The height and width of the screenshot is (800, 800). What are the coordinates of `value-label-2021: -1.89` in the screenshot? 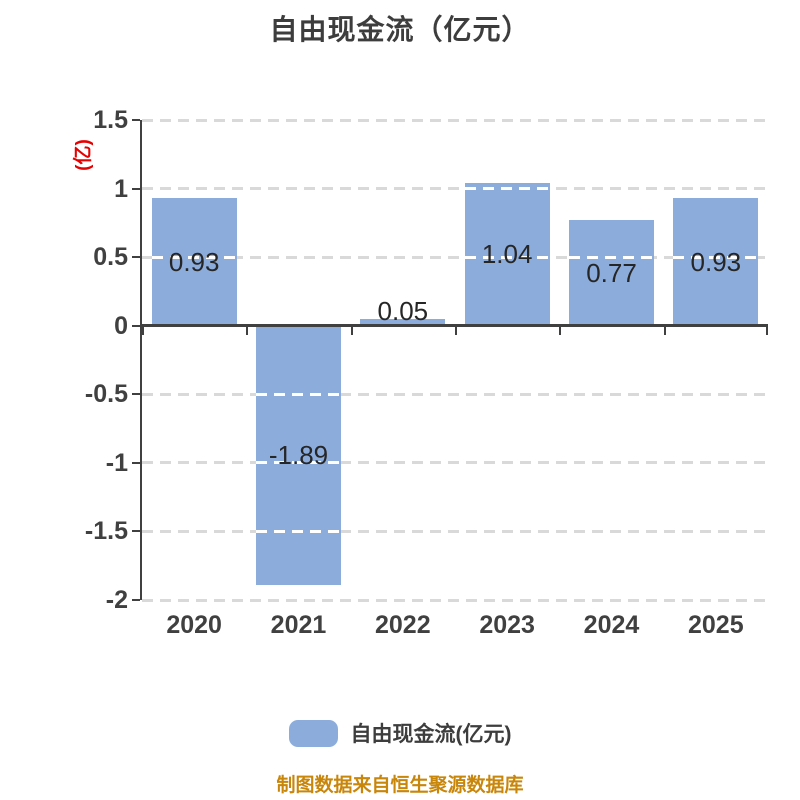 It's located at (298, 455).